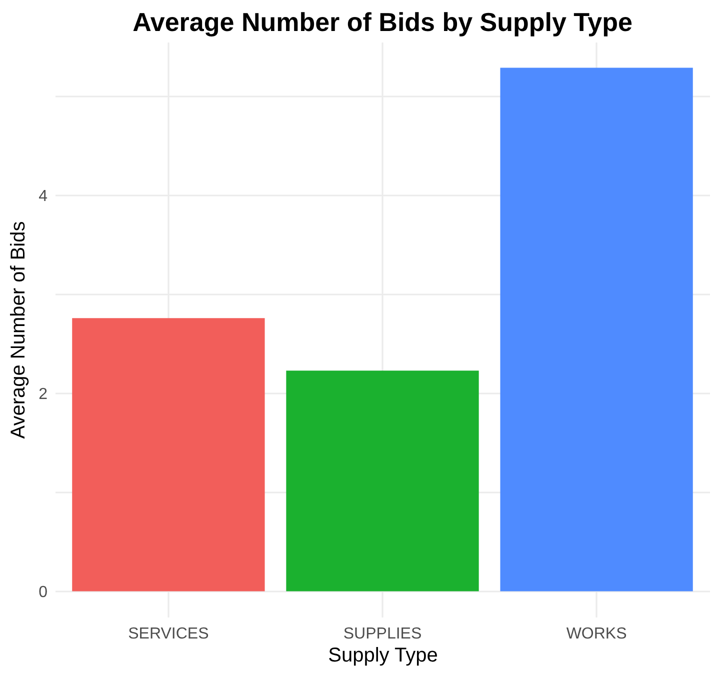 This screenshot has height=693, width=720. I want to click on y-axis-title: Average Number of Bids, so click(19, 330).